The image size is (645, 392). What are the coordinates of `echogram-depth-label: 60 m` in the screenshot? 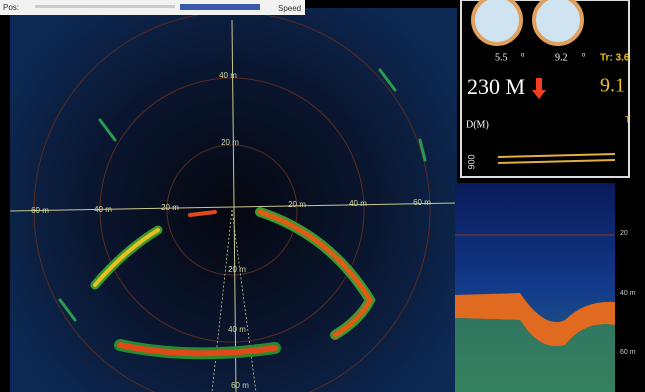 It's located at (628, 352).